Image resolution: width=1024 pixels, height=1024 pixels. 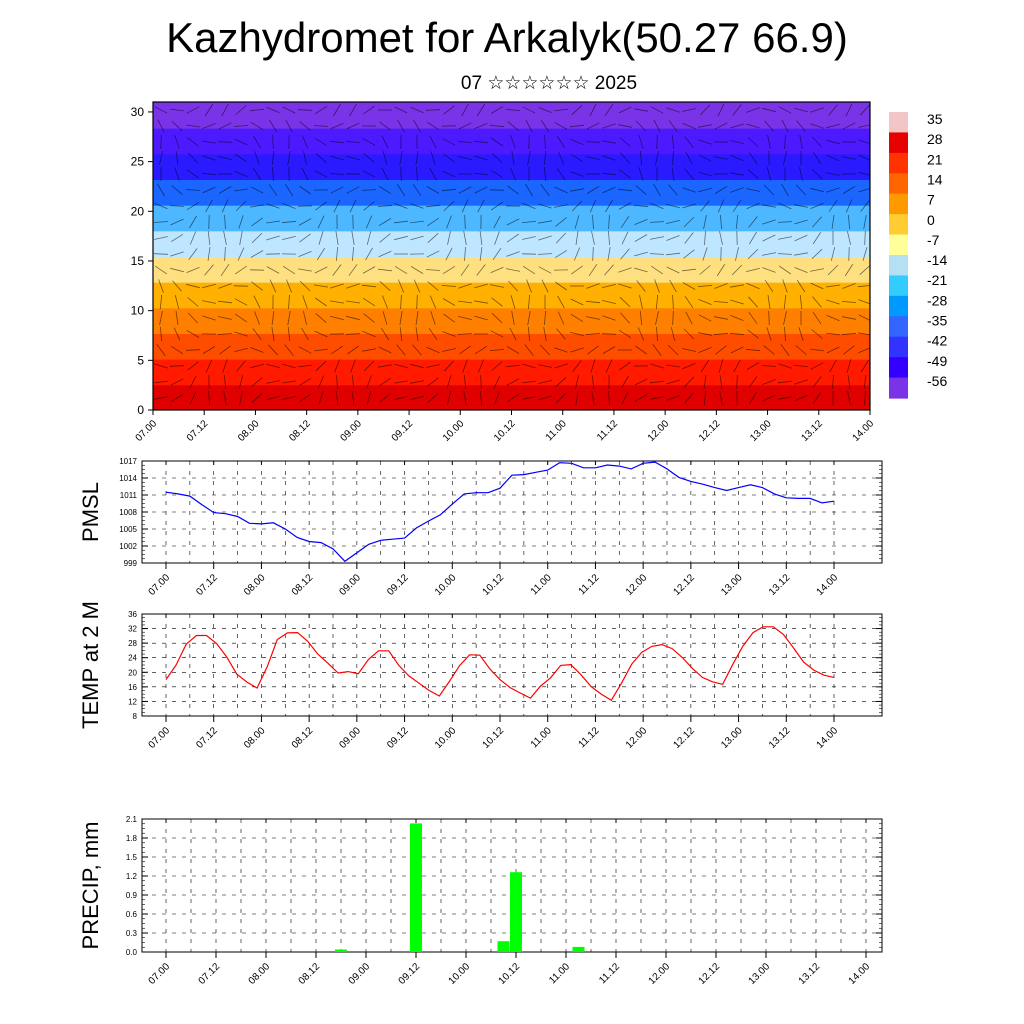 I want to click on y-tick-label: 2.1, so click(x=132, y=819).